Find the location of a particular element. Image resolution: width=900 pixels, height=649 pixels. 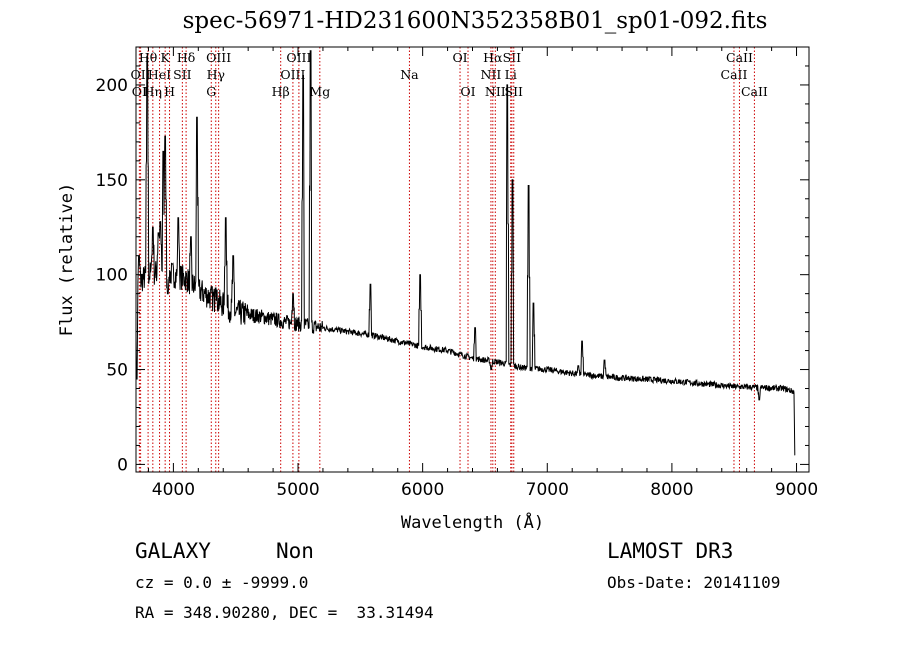

x-tick-label: 6000 is located at coordinates (422, 490).